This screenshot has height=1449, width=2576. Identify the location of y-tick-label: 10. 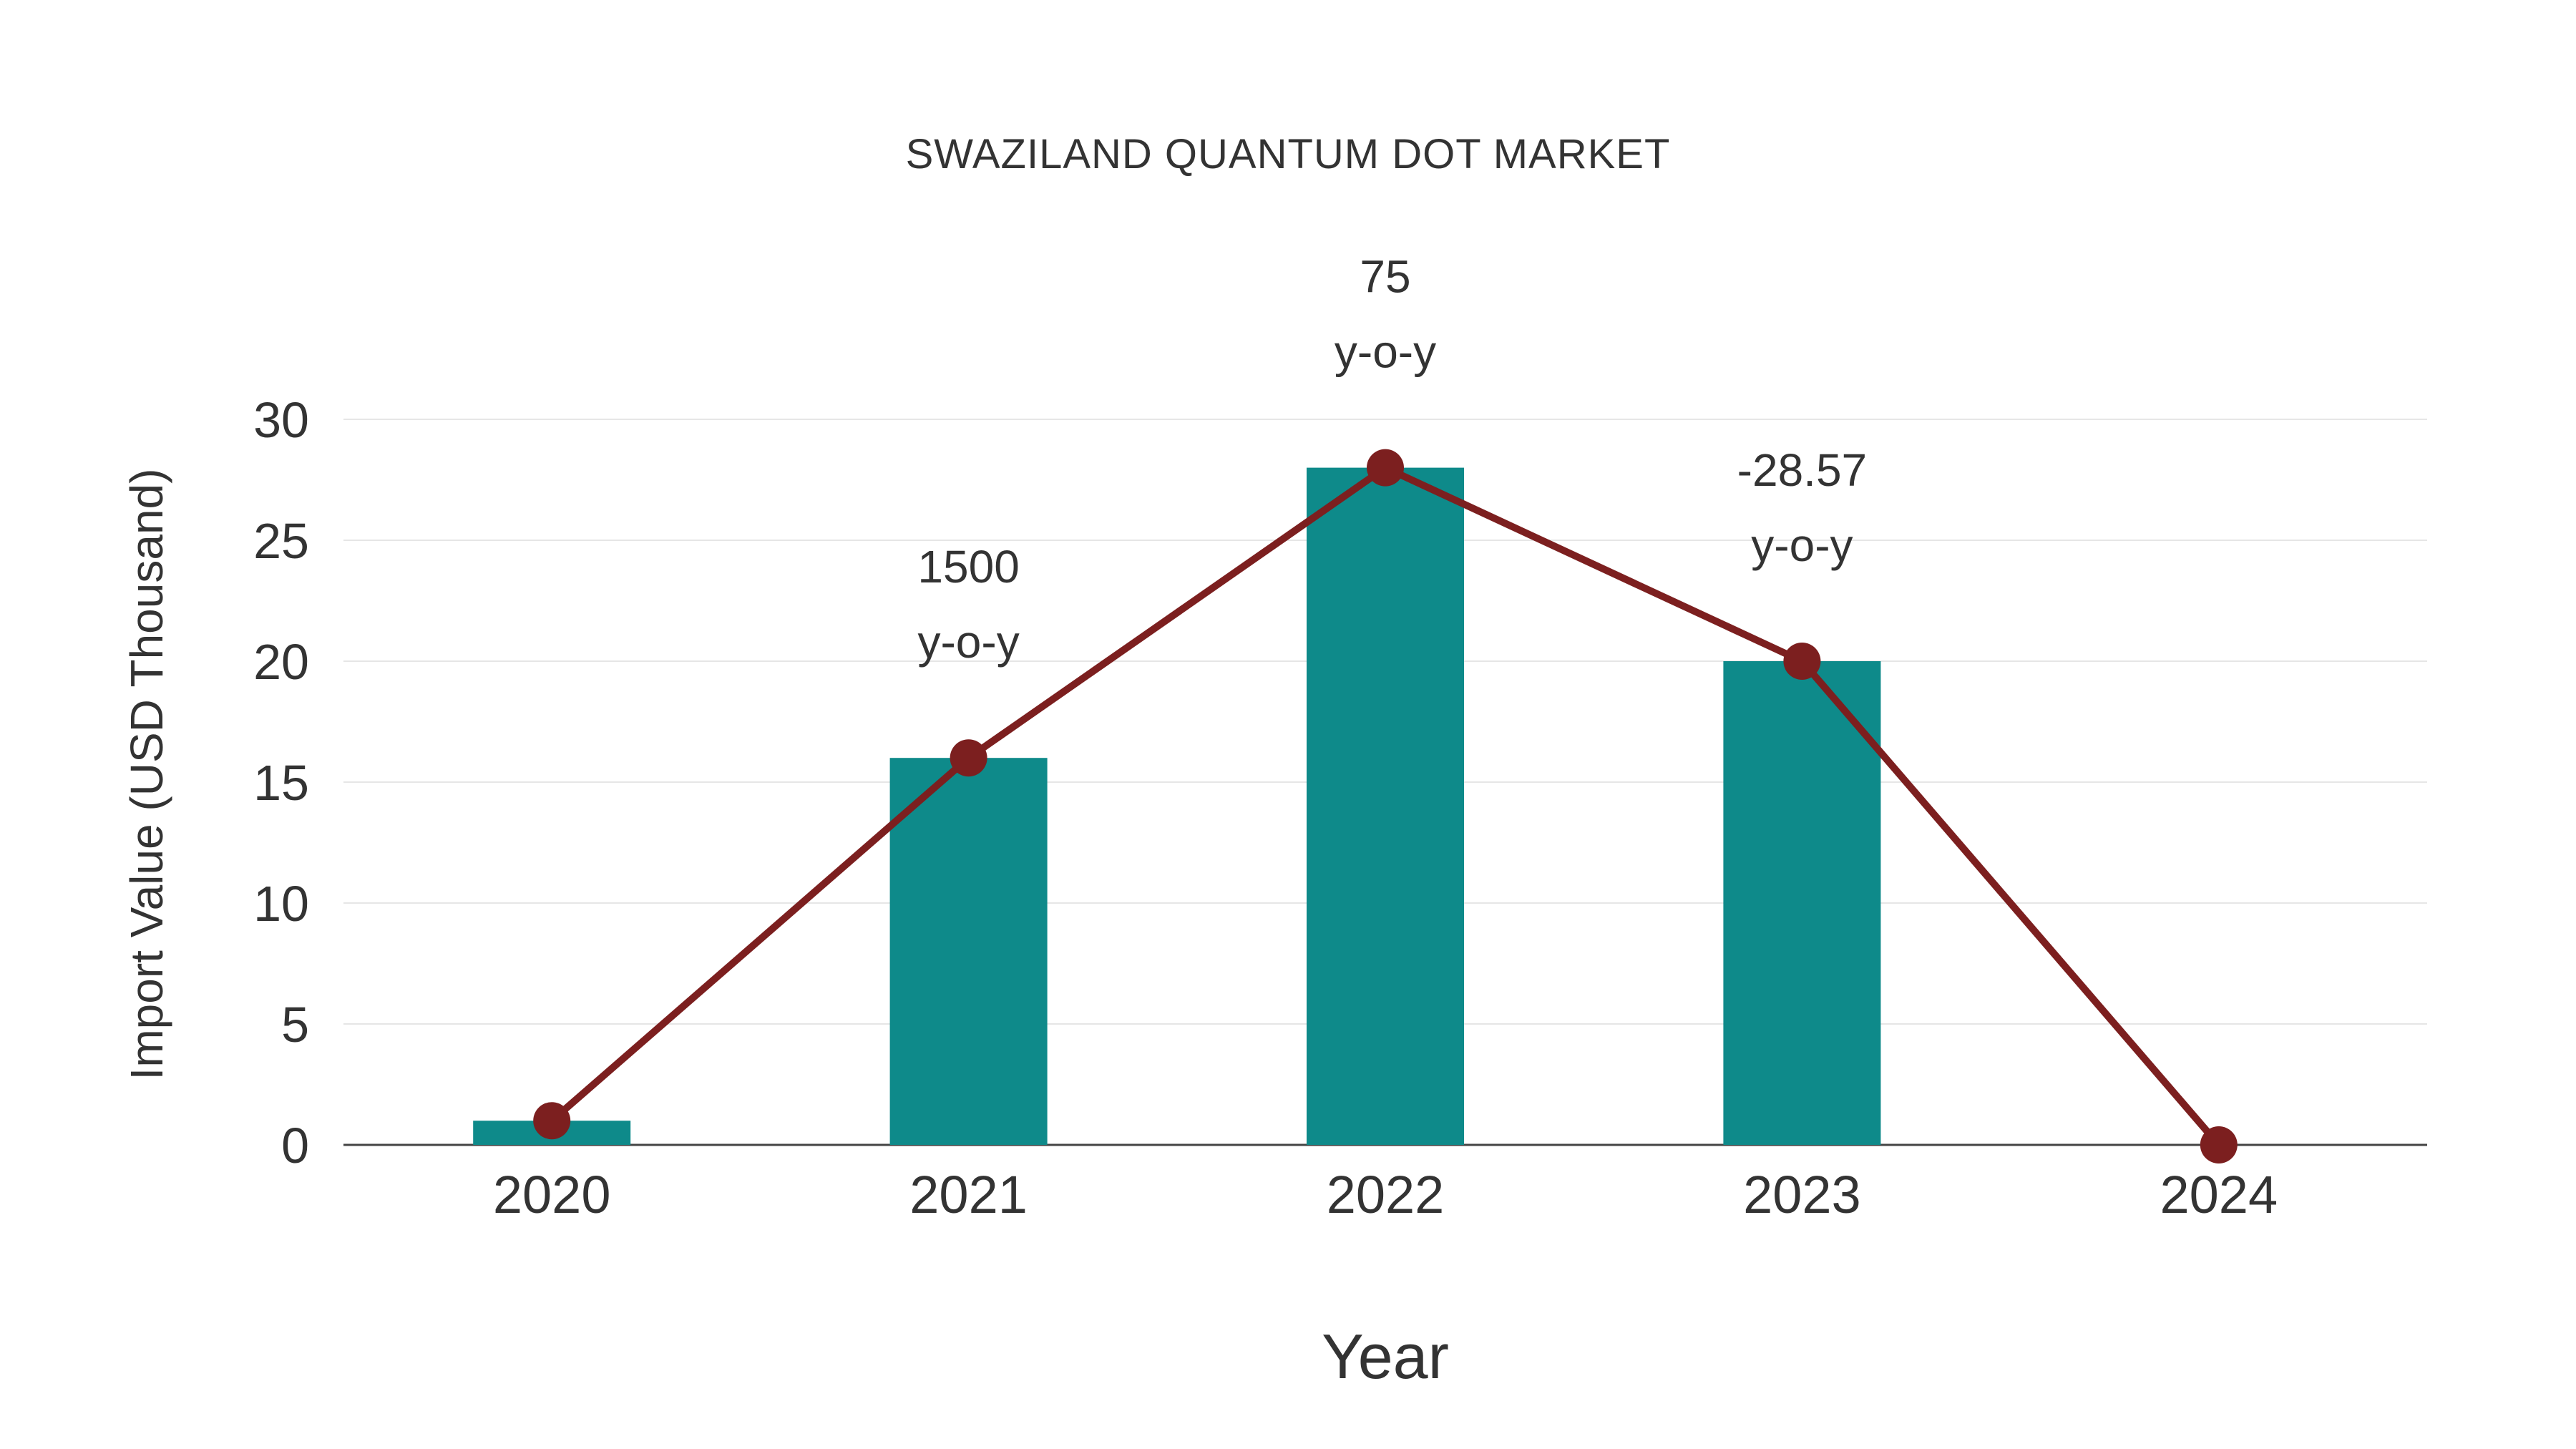
(281, 904).